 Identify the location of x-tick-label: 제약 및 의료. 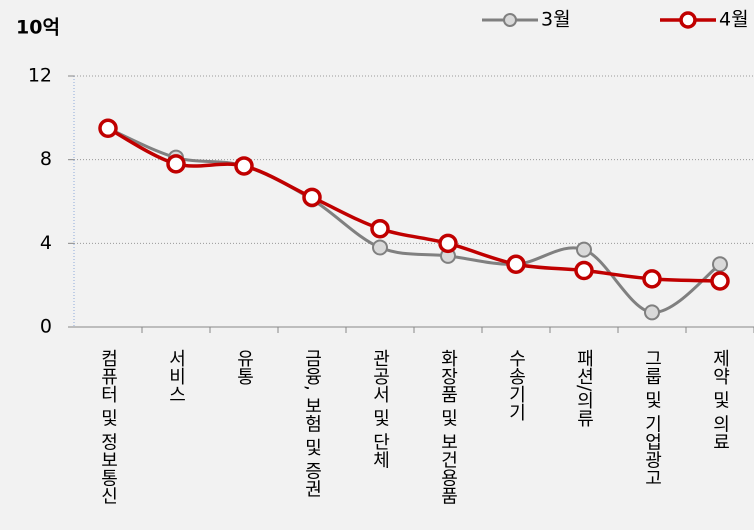
(720, 400).